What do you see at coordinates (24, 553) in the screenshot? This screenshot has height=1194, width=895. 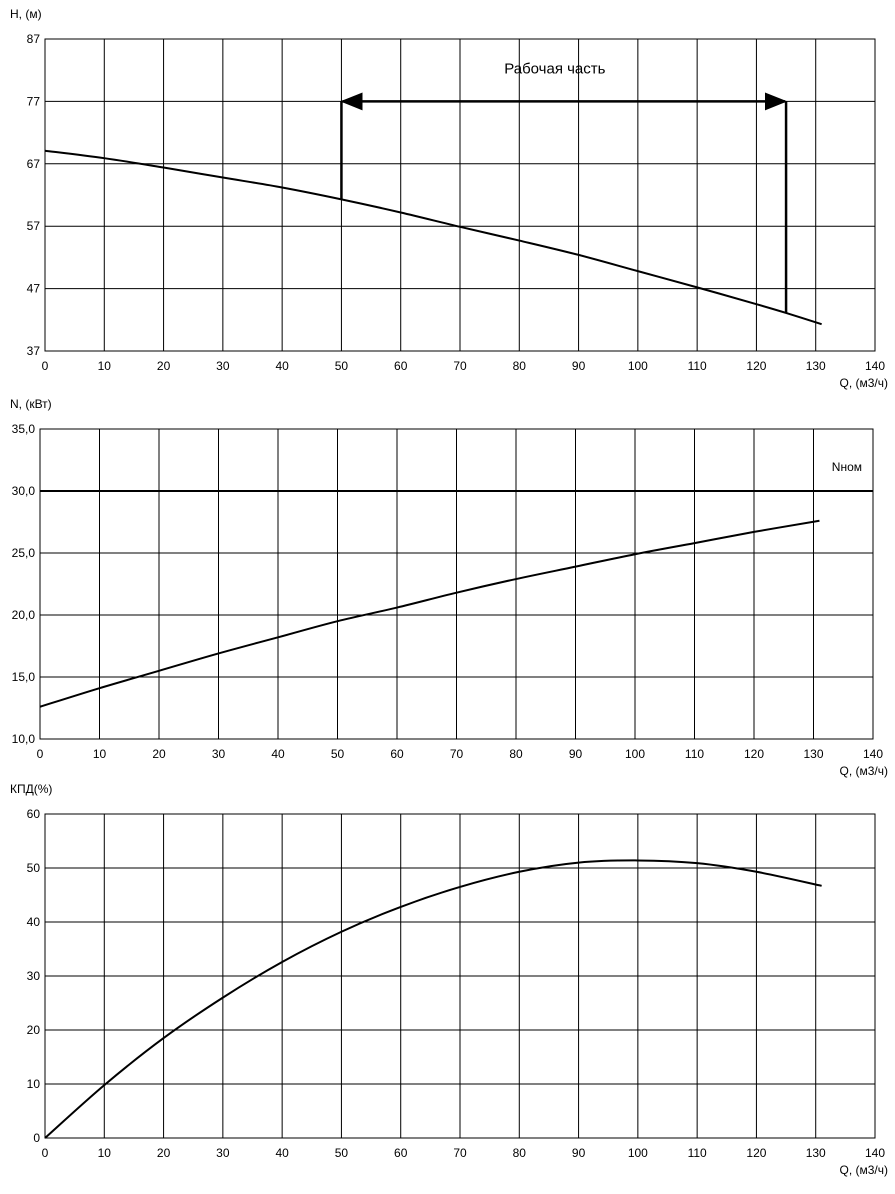 I see `y-tick-label: 25,0` at bounding box center [24, 553].